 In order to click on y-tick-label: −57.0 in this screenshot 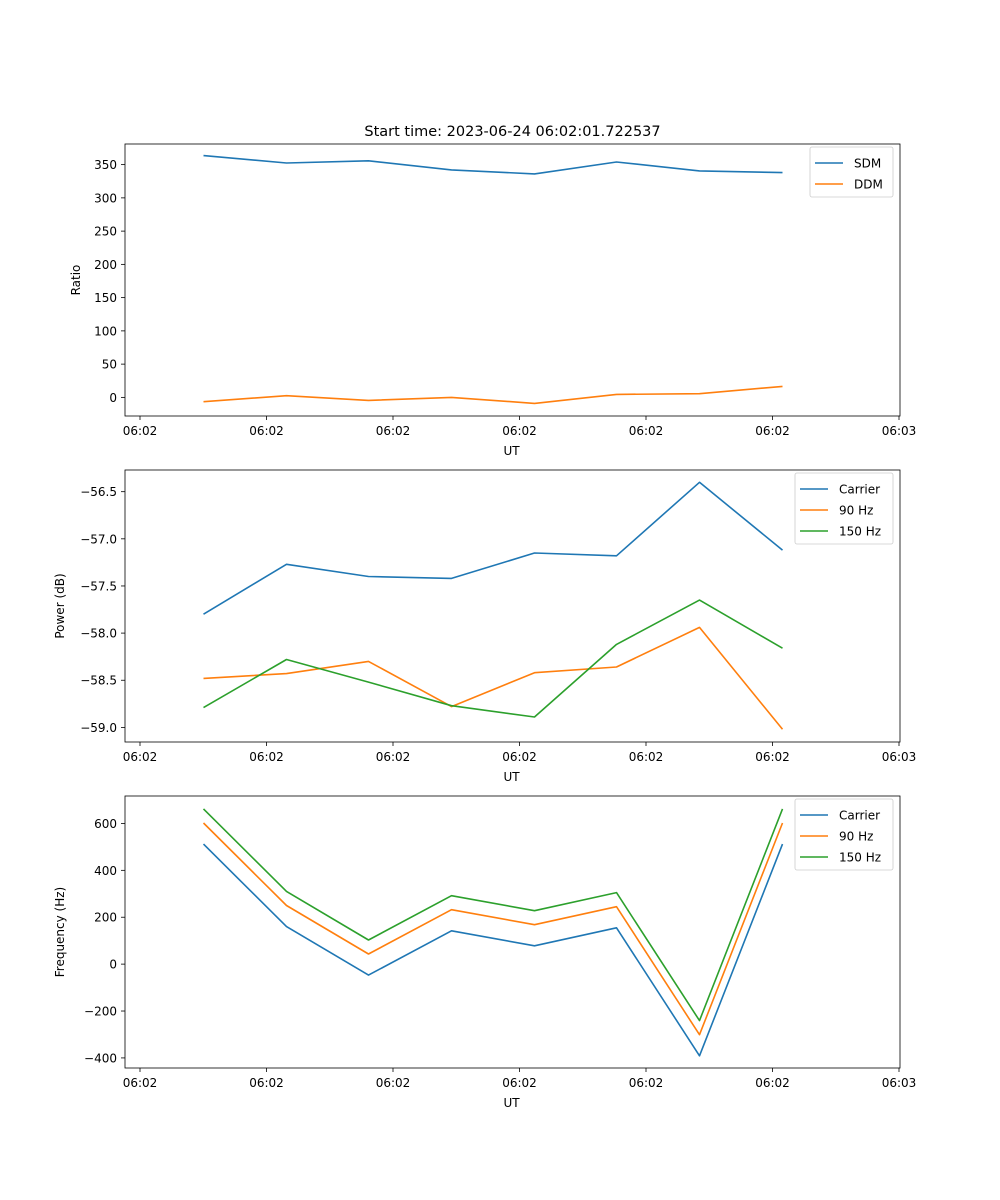, I will do `click(98, 539)`.